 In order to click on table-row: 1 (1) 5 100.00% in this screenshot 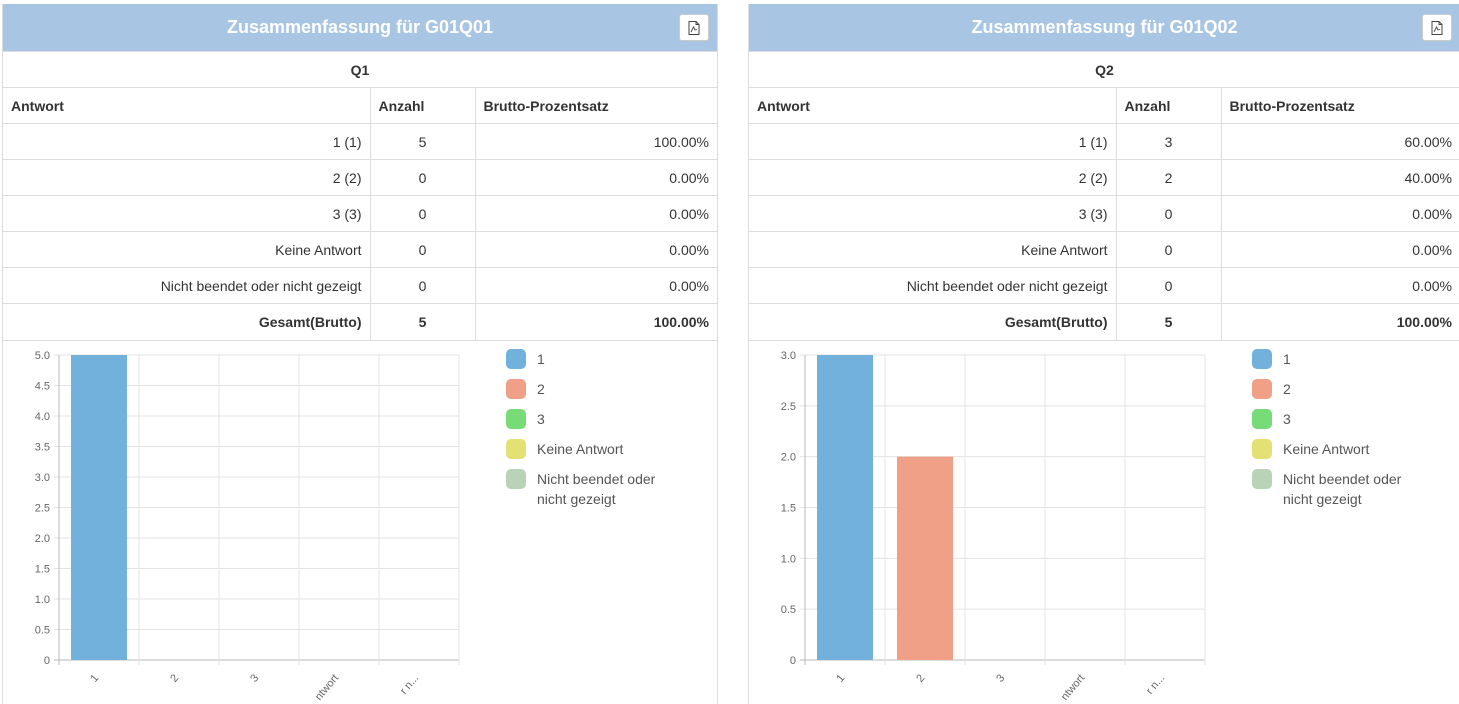, I will do `click(360, 141)`.